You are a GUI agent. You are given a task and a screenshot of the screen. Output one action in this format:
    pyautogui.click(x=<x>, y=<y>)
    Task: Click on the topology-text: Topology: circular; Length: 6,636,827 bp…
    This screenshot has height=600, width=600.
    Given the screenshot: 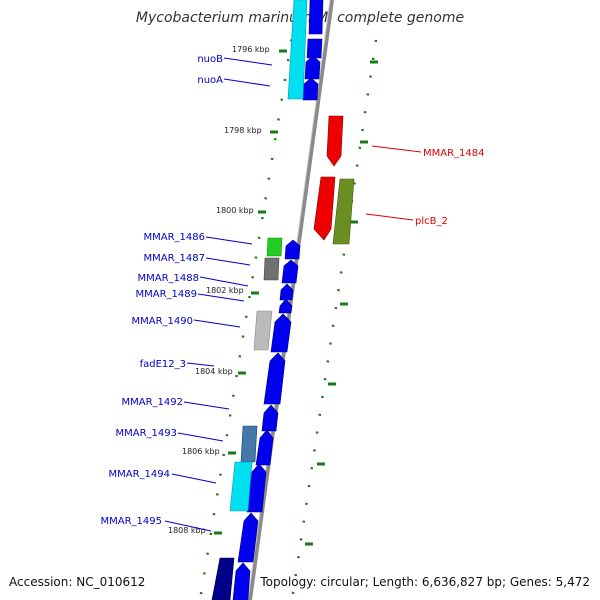 What is the action you would take?
    pyautogui.click(x=424, y=582)
    